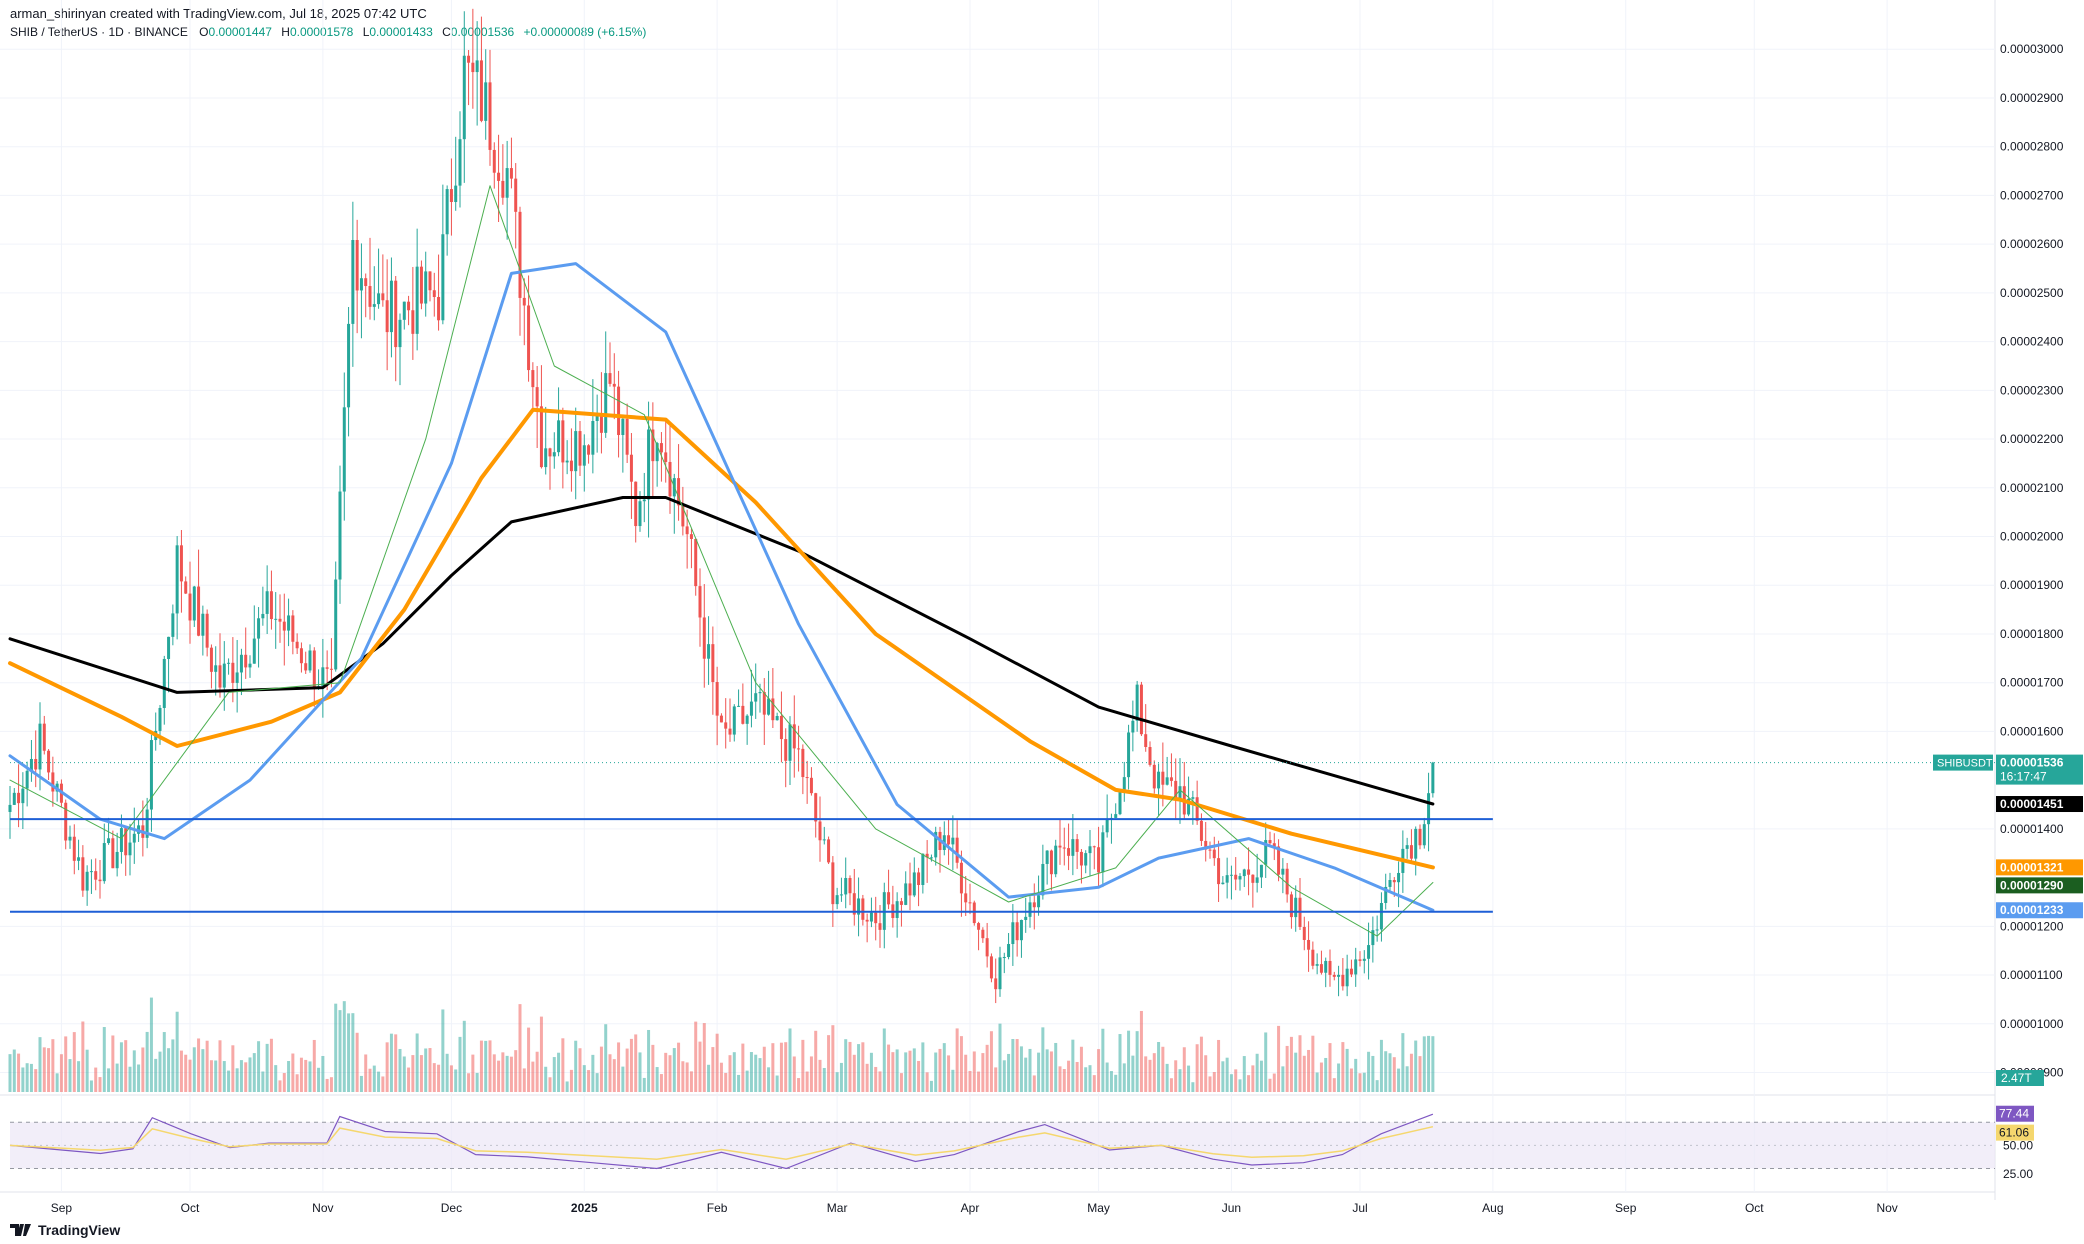  Describe the element at coordinates (1965, 764) in the screenshot. I see `symbol-tag: SHIBUSDT` at that location.